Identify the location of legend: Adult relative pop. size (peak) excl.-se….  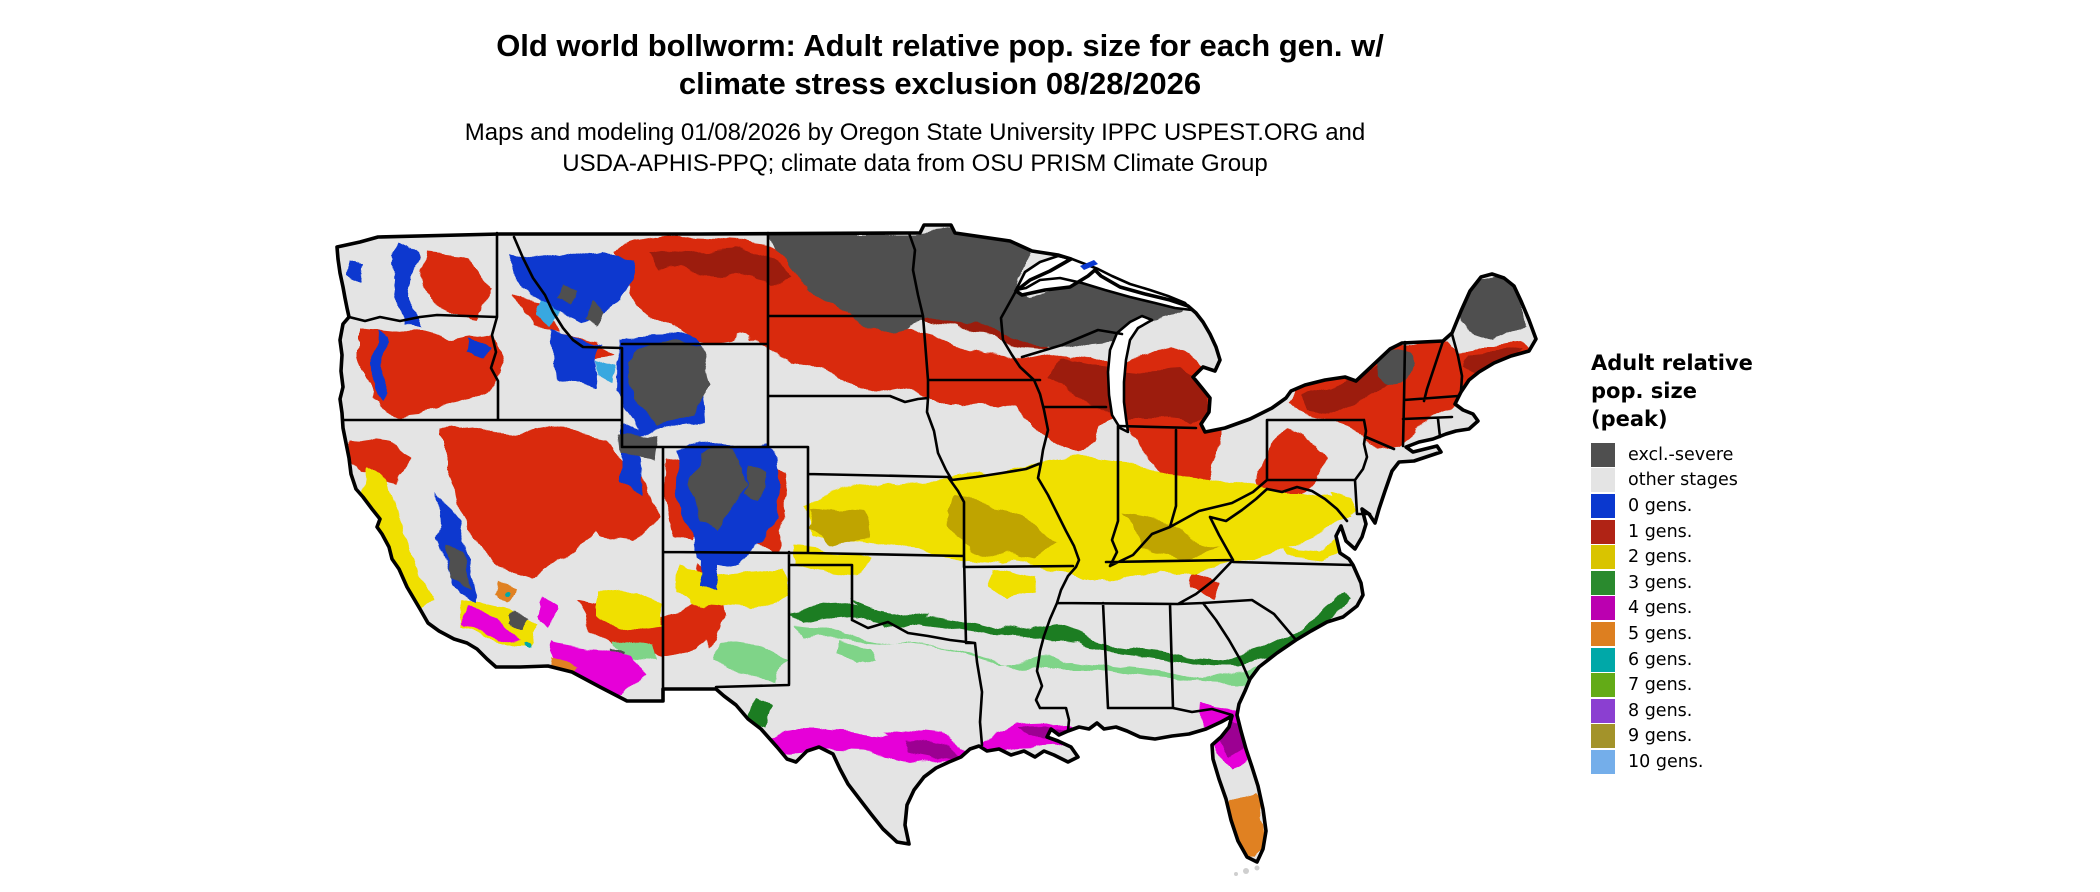
(1731, 562).